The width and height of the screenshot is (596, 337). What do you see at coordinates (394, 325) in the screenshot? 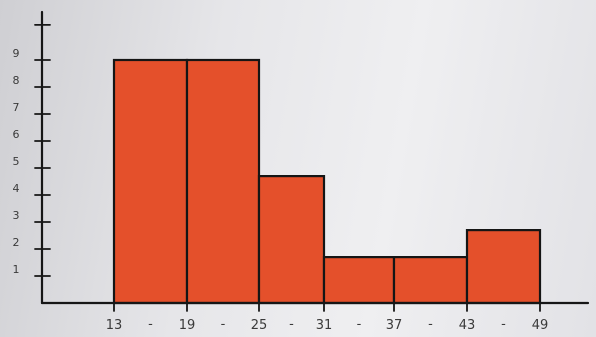
I see `x-tick-label-37: 37` at bounding box center [394, 325].